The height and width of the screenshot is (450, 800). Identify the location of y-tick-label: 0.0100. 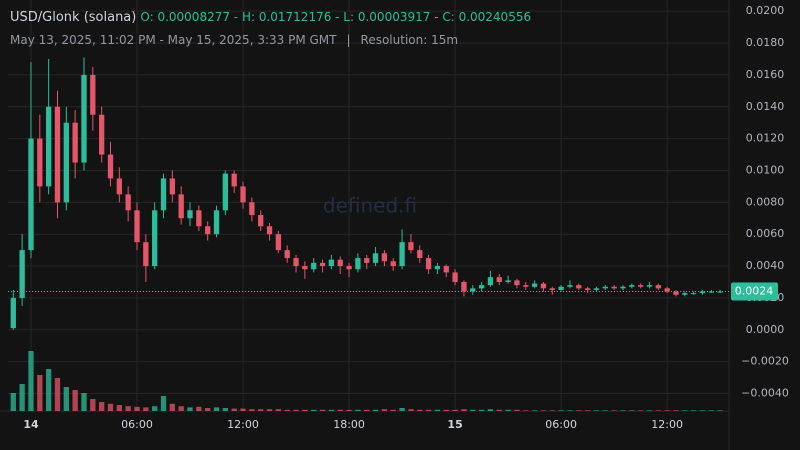
(765, 169).